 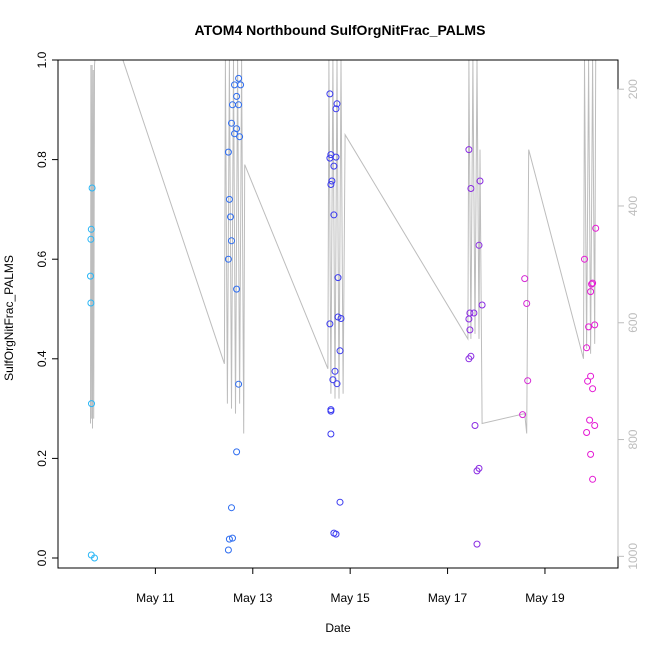 I want to click on x-axis: May 11 May 13 May 15 May 17 May 19, so click(x=350, y=586).